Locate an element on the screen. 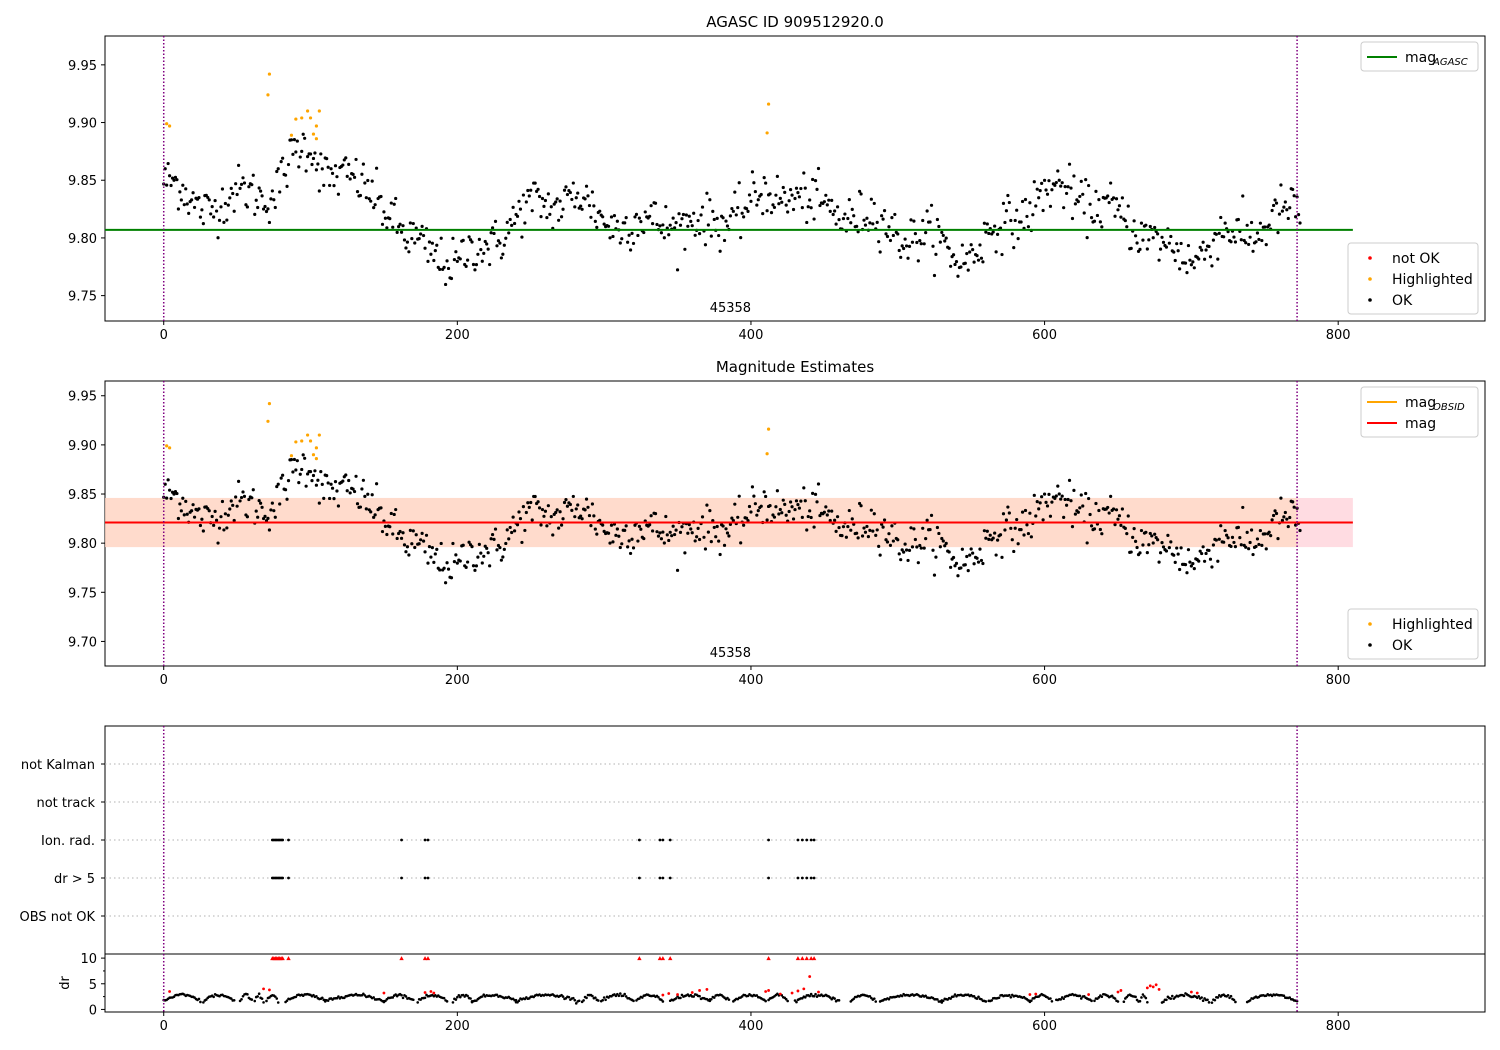  legend-label: OK is located at coordinates (1402, 646).